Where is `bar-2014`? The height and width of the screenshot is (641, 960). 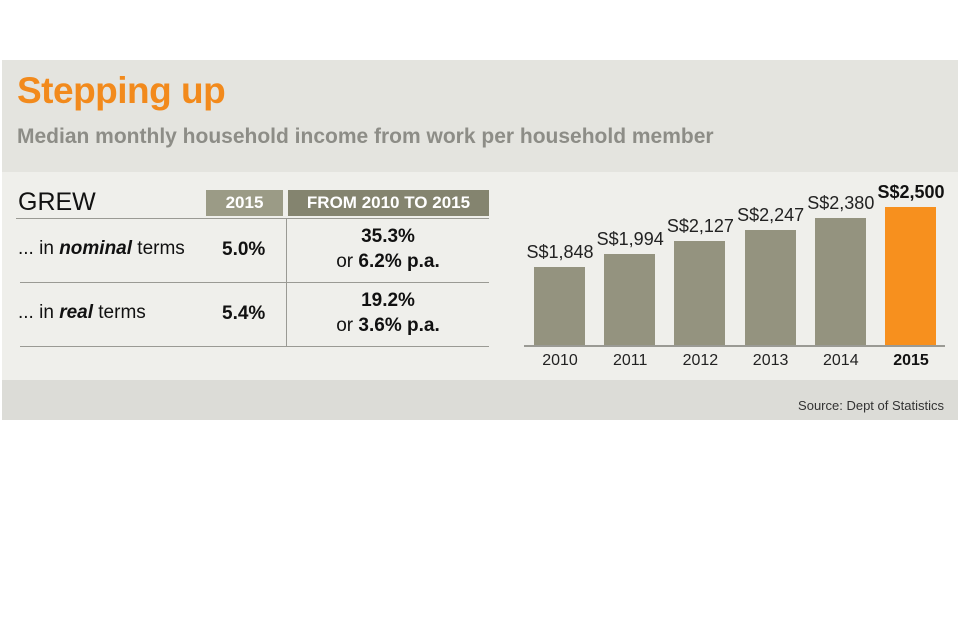
bar-2014 is located at coordinates (840, 281).